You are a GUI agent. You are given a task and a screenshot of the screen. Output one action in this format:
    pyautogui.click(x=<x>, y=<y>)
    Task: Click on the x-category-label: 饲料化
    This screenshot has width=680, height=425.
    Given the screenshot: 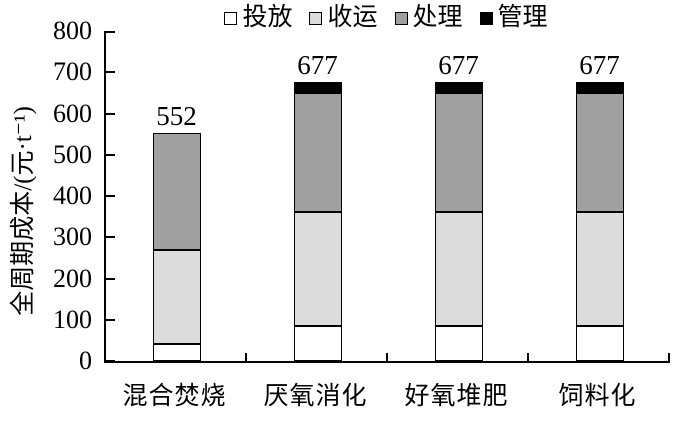 What is the action you would take?
    pyautogui.click(x=597, y=396)
    